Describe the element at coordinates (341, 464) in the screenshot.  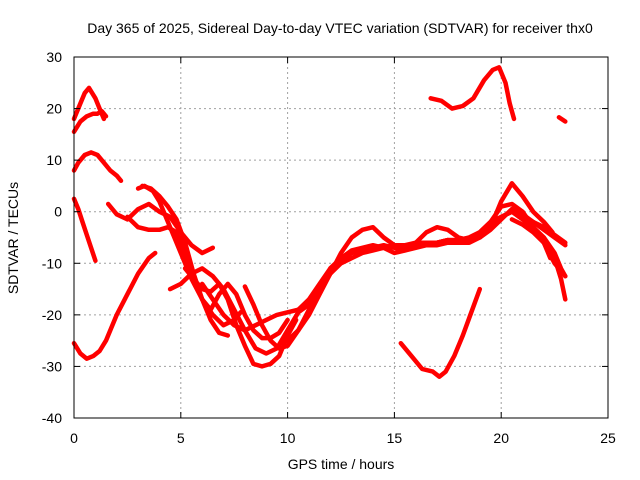
I see `x-axis-label: GPS time / hours` at that location.